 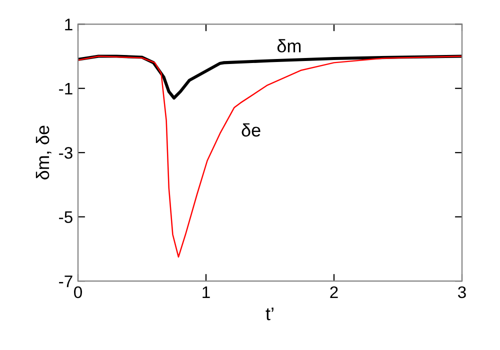 What do you see at coordinates (206, 292) in the screenshot?
I see `x-tick-label: 1` at bounding box center [206, 292].